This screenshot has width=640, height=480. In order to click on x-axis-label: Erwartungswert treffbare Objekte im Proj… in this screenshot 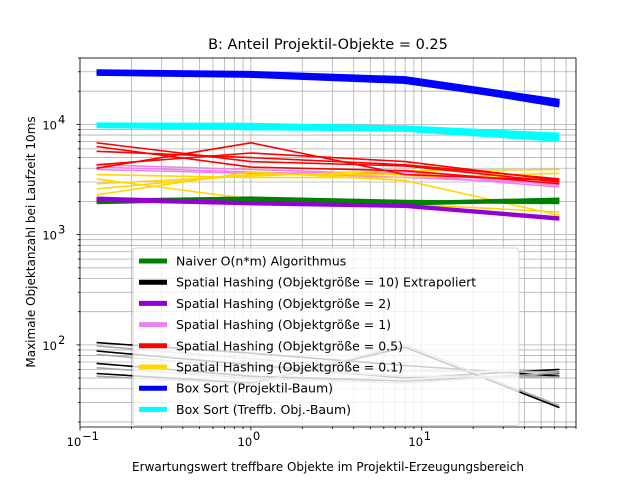, I will do `click(328, 467)`.